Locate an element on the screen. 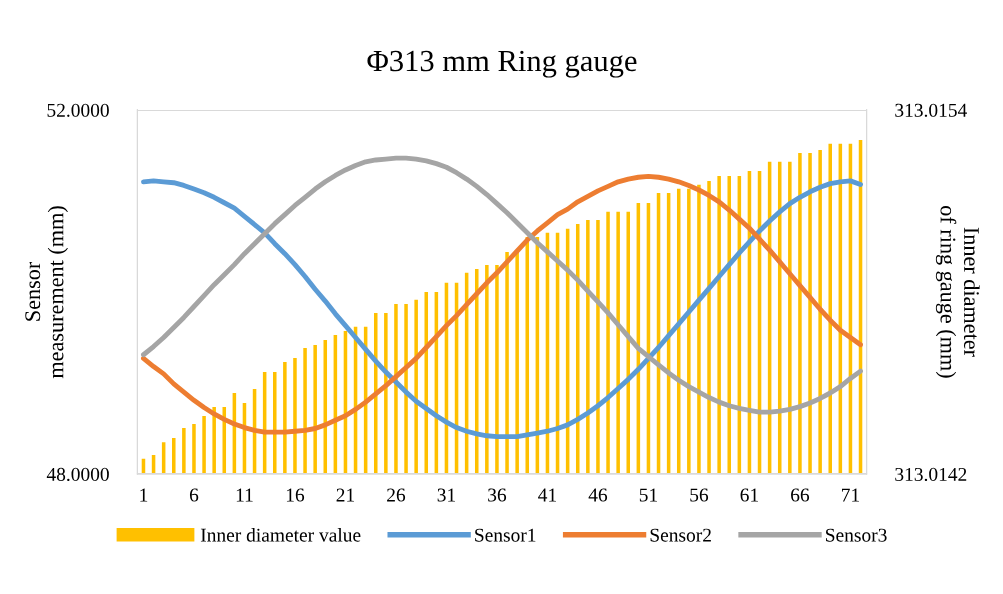 The width and height of the screenshot is (1003, 594). x-tick-label: 1 is located at coordinates (144, 495).